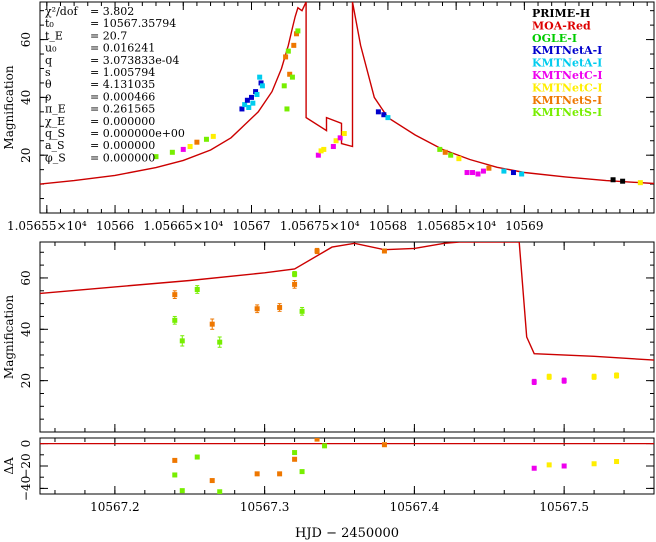  Describe the element at coordinates (48, 96) in the screenshot. I see `param-label: ρ` at that location.